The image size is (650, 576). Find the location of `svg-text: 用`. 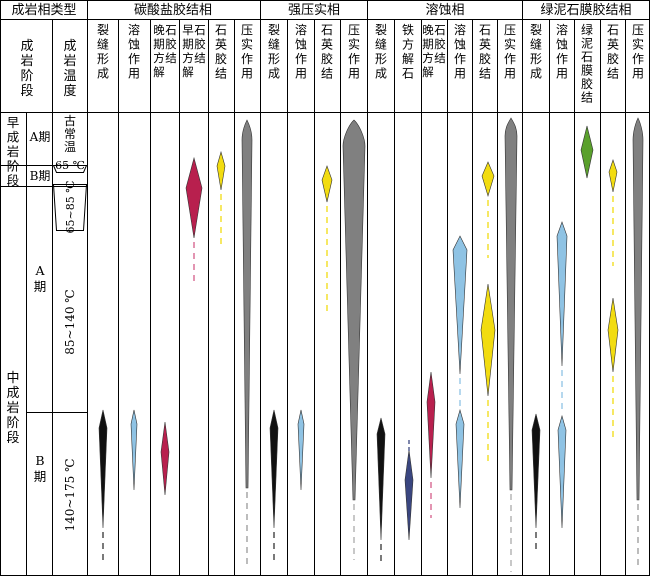

svg-text: 用 is located at coordinates (301, 74).